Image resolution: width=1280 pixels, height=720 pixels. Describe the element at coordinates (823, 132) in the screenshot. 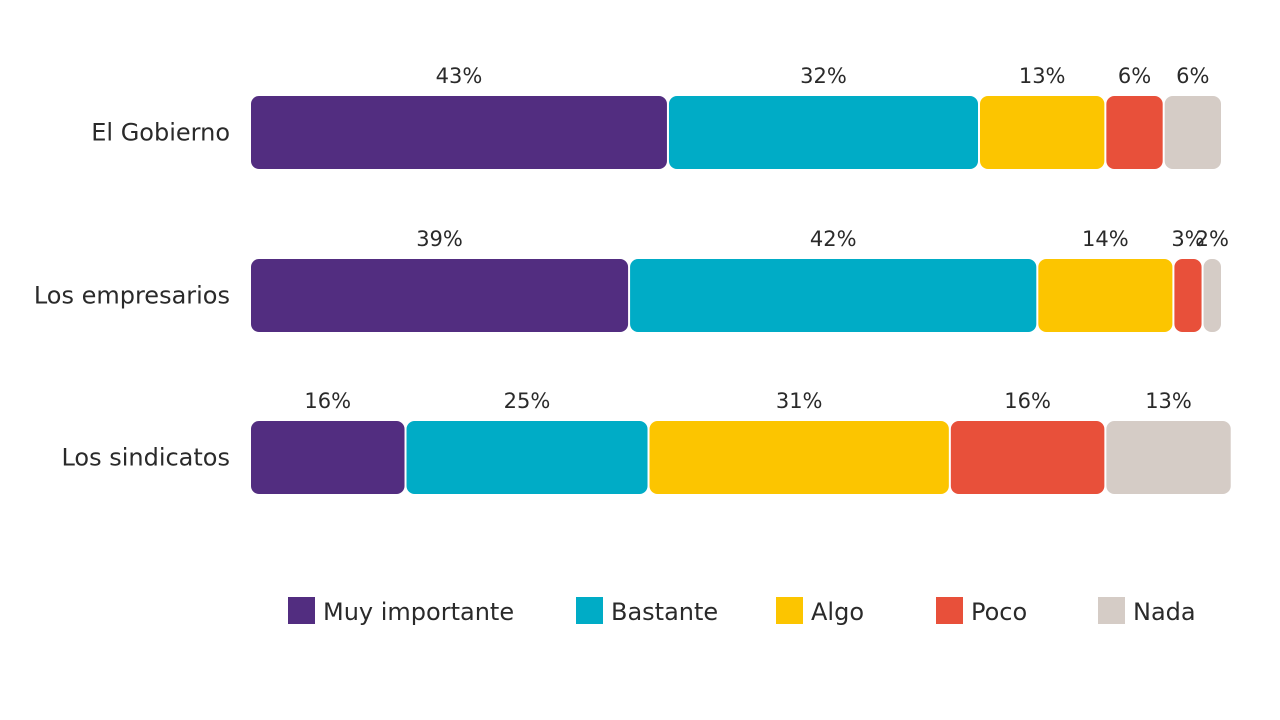

I see `bar-segment-el-gobierno-bastante` at that location.